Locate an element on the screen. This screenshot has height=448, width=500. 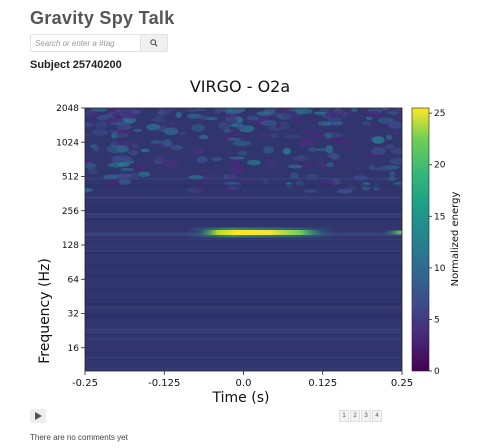
y-tick-label: 32 is located at coordinates (73, 315).